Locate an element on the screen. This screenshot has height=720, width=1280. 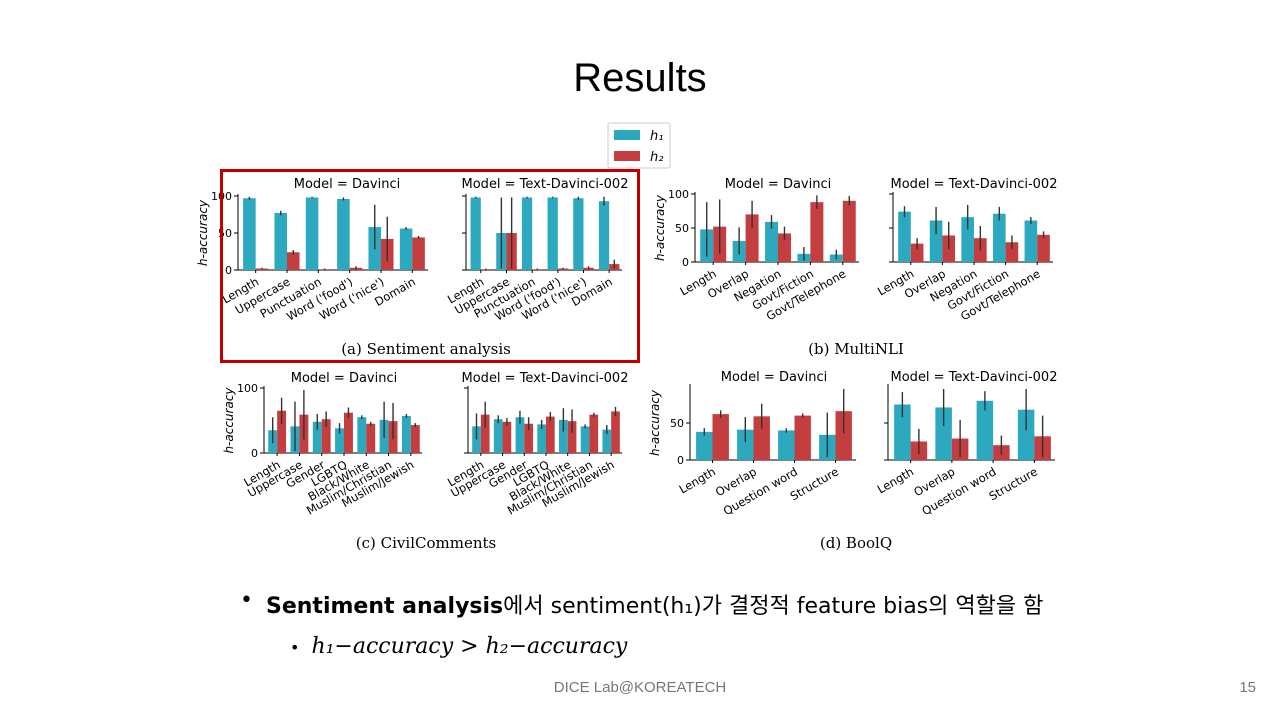
panel-caption: (c) CivilComments is located at coordinates (426, 543).